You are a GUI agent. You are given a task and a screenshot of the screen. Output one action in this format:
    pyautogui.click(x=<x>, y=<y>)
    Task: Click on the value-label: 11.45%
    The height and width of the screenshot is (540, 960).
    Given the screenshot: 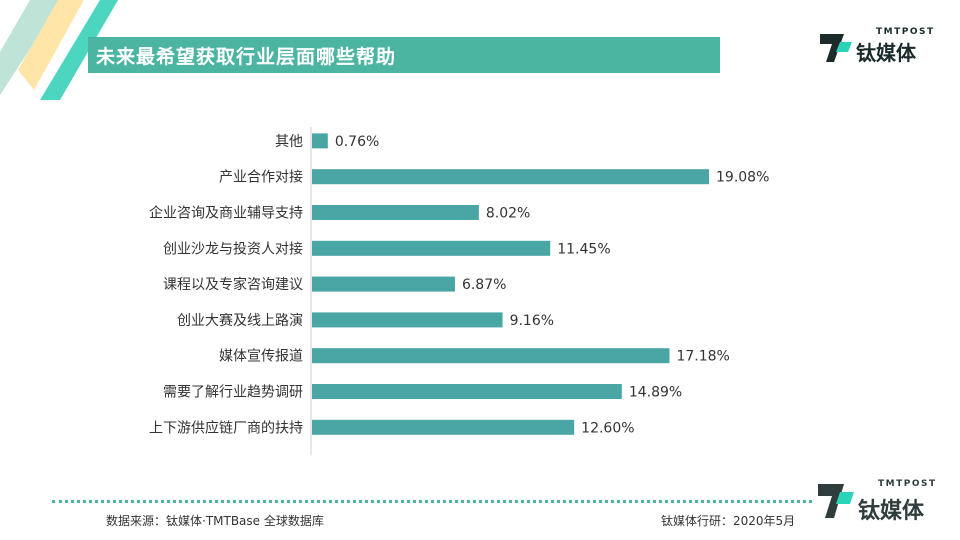 What is the action you would take?
    pyautogui.click(x=583, y=249)
    